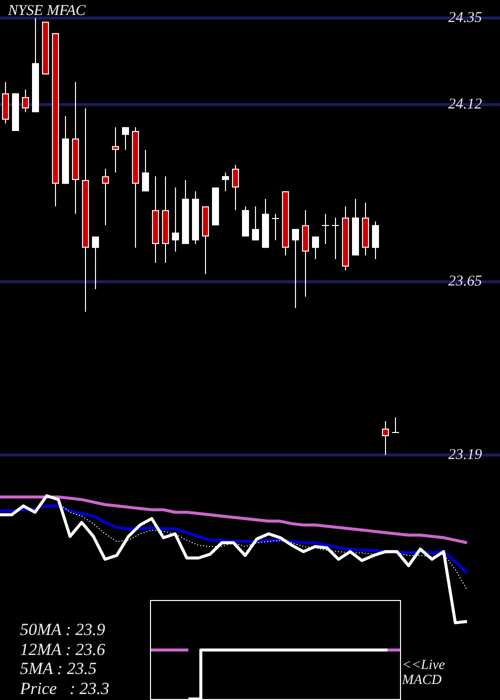  What do you see at coordinates (465, 18) in the screenshot?
I see `y-tick-label: 24.35` at bounding box center [465, 18].